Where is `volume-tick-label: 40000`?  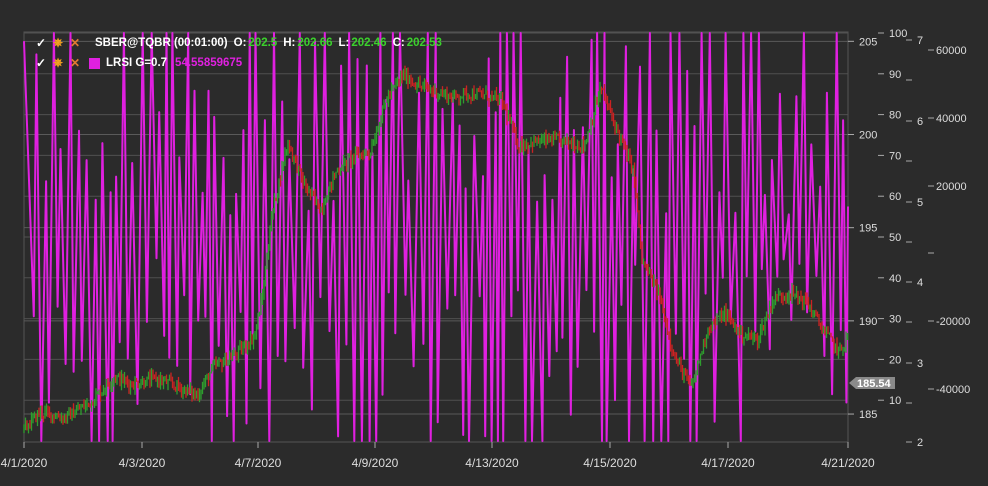 volume-tick-label: 40000 is located at coordinates (951, 119).